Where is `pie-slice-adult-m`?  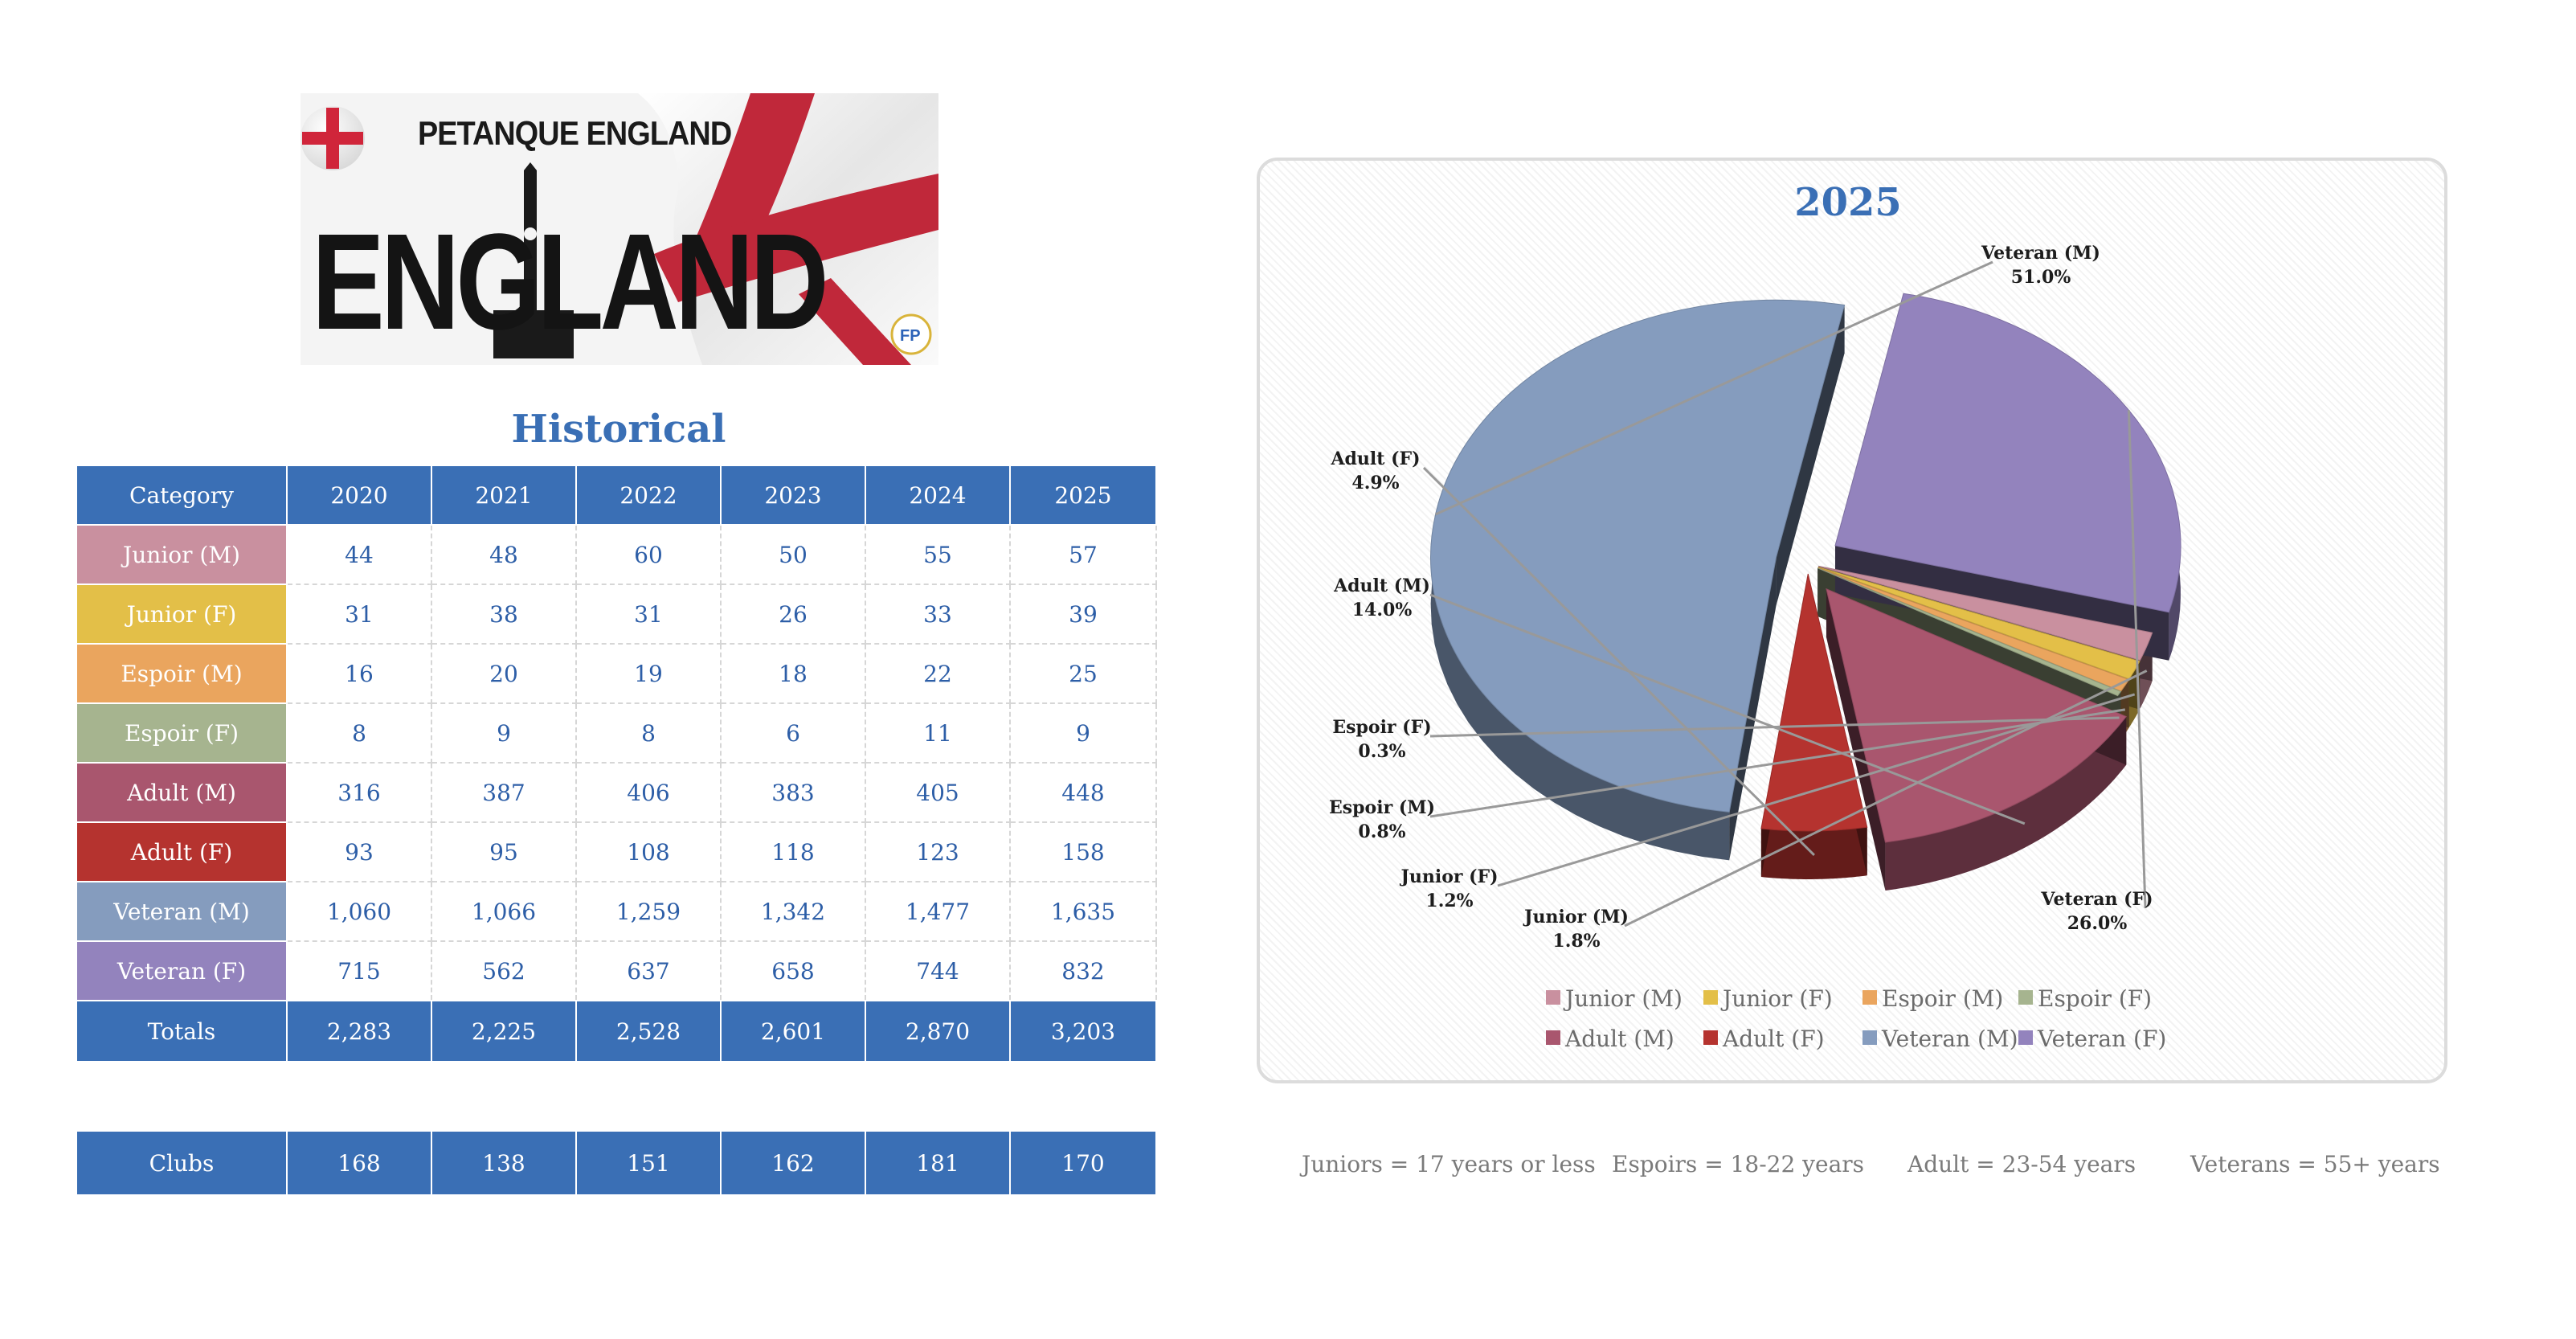 pie-slice-adult-m is located at coordinates (1977, 715).